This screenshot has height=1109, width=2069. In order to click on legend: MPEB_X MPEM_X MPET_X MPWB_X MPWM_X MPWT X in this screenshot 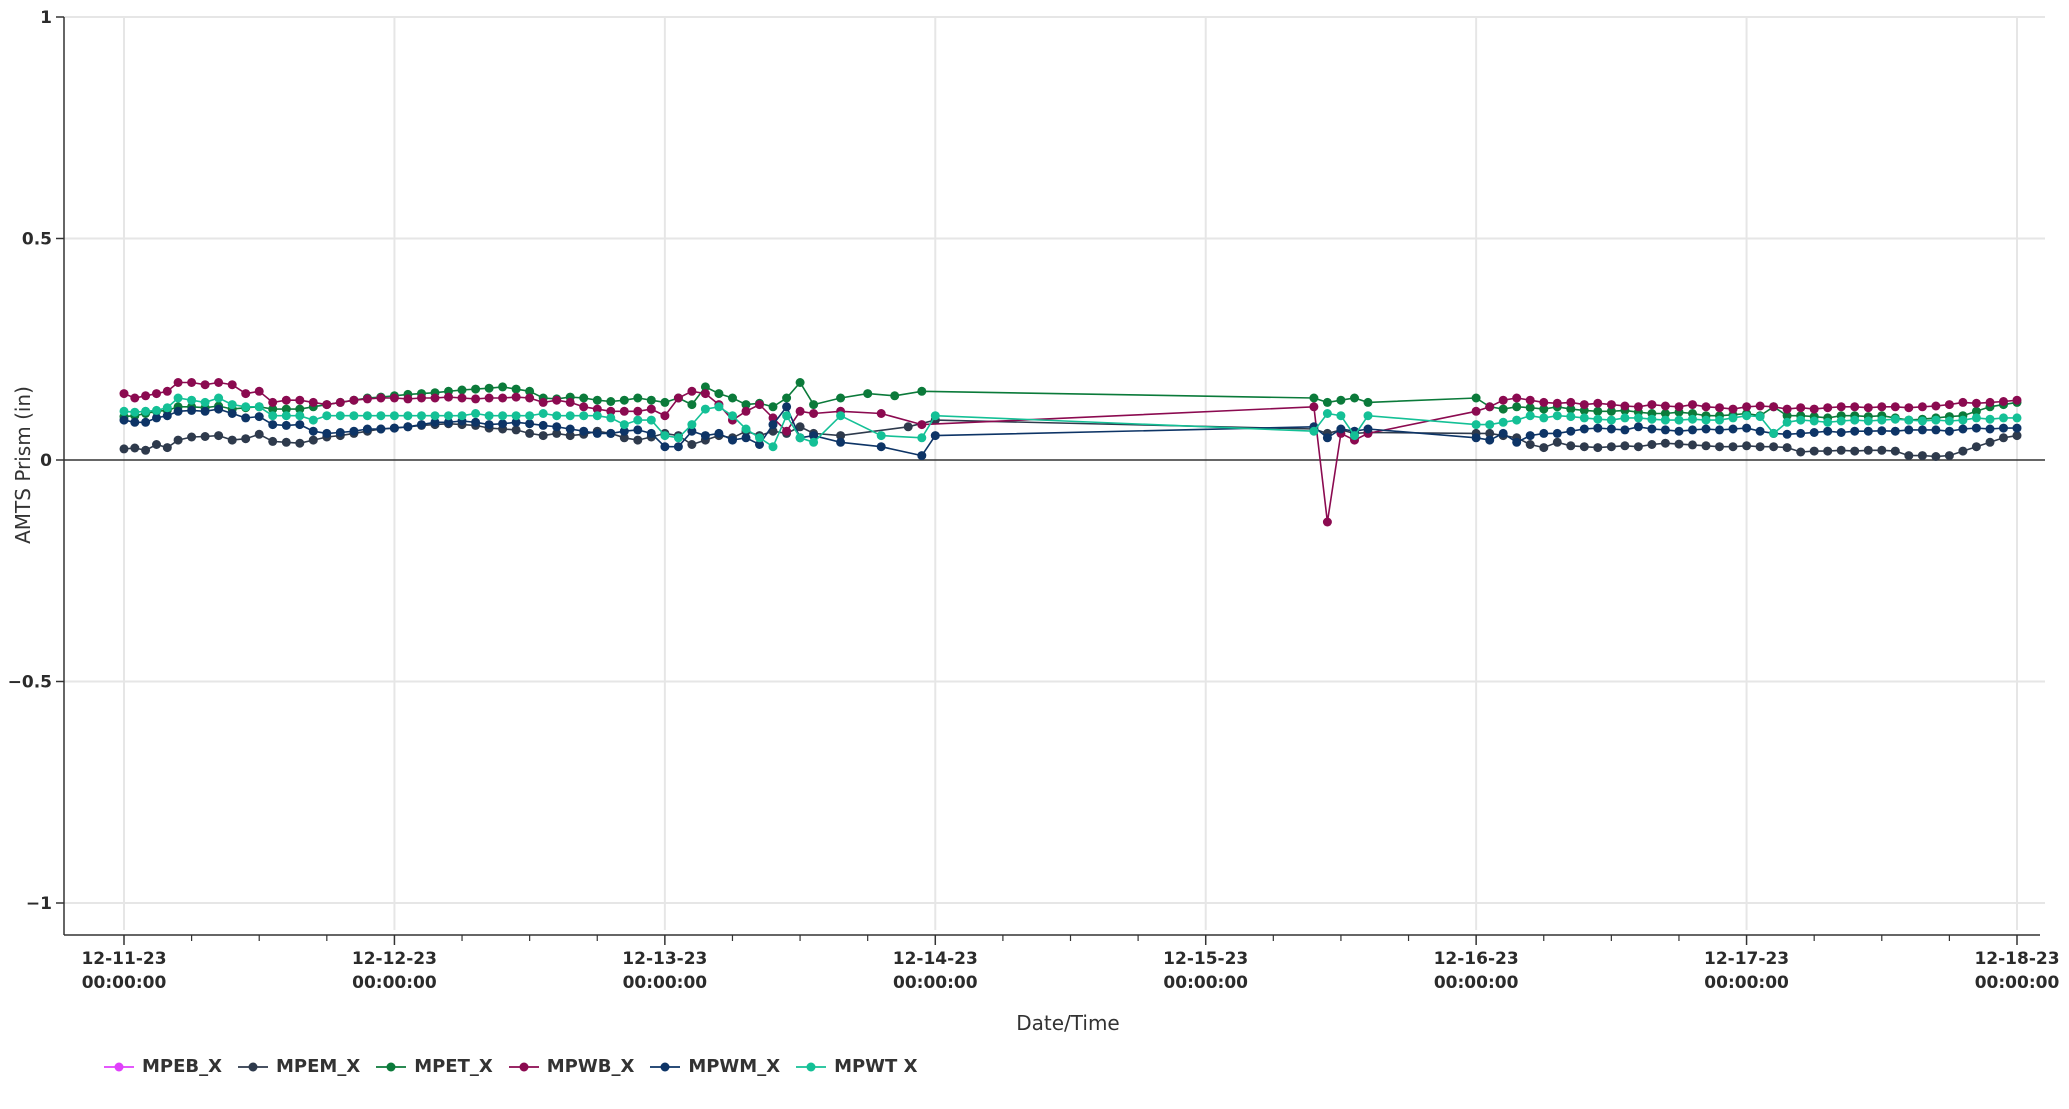, I will do `click(516, 1066)`.